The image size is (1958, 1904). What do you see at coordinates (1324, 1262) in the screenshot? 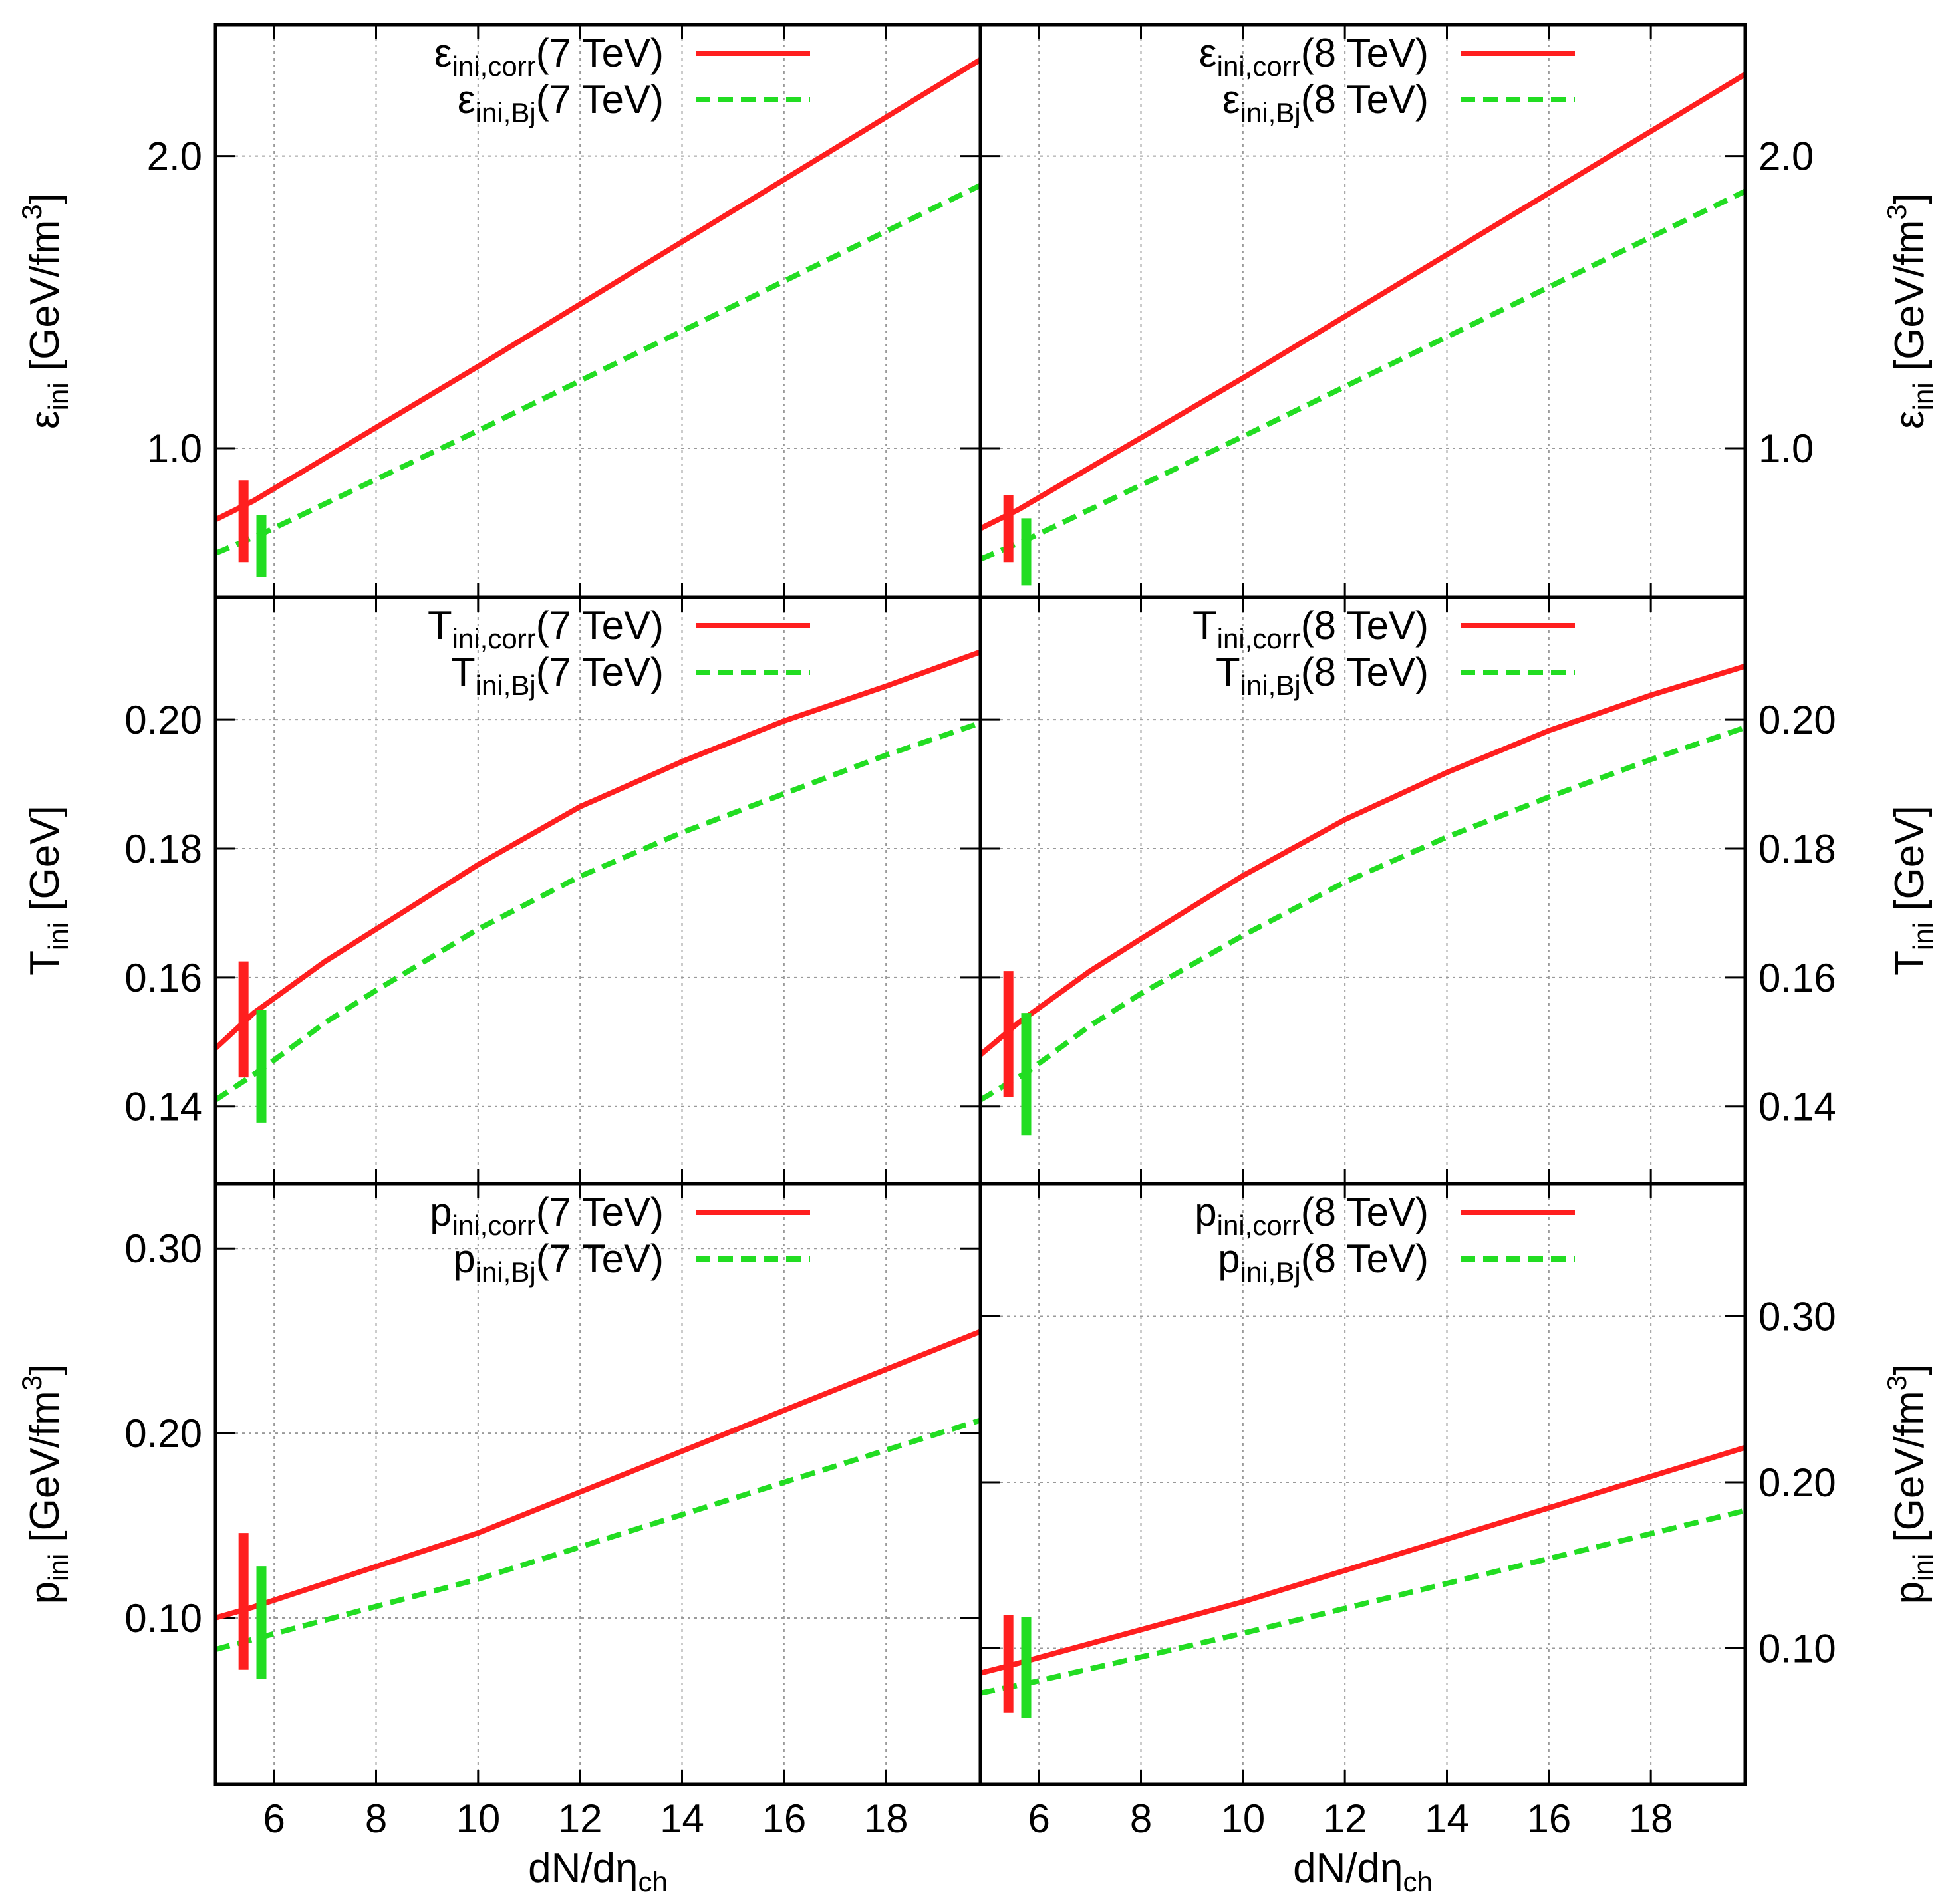
I see `legend-label-bj: pini,Bj(8 TeV)` at bounding box center [1324, 1262].